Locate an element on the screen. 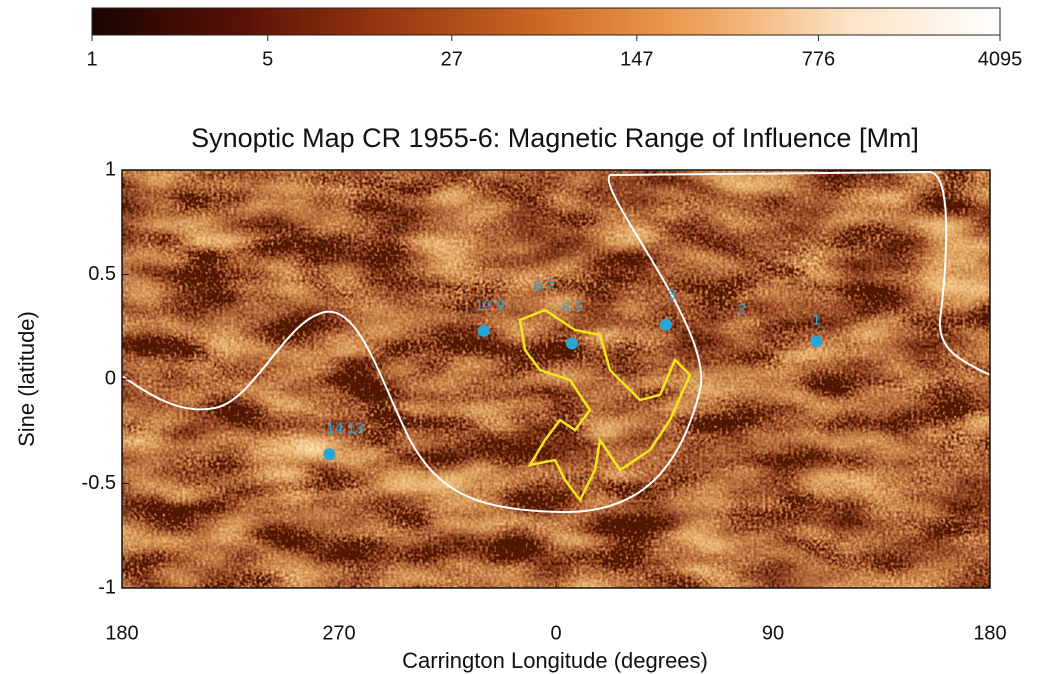 The height and width of the screenshot is (674, 1057). y-tick-label: 0 is located at coordinates (110, 378).